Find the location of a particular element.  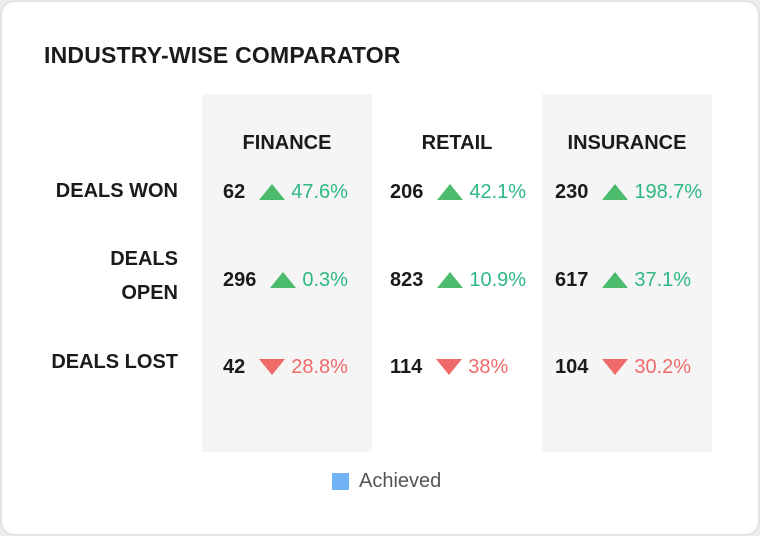

cell-deals-lost-retail: 114 38% is located at coordinates (449, 367).